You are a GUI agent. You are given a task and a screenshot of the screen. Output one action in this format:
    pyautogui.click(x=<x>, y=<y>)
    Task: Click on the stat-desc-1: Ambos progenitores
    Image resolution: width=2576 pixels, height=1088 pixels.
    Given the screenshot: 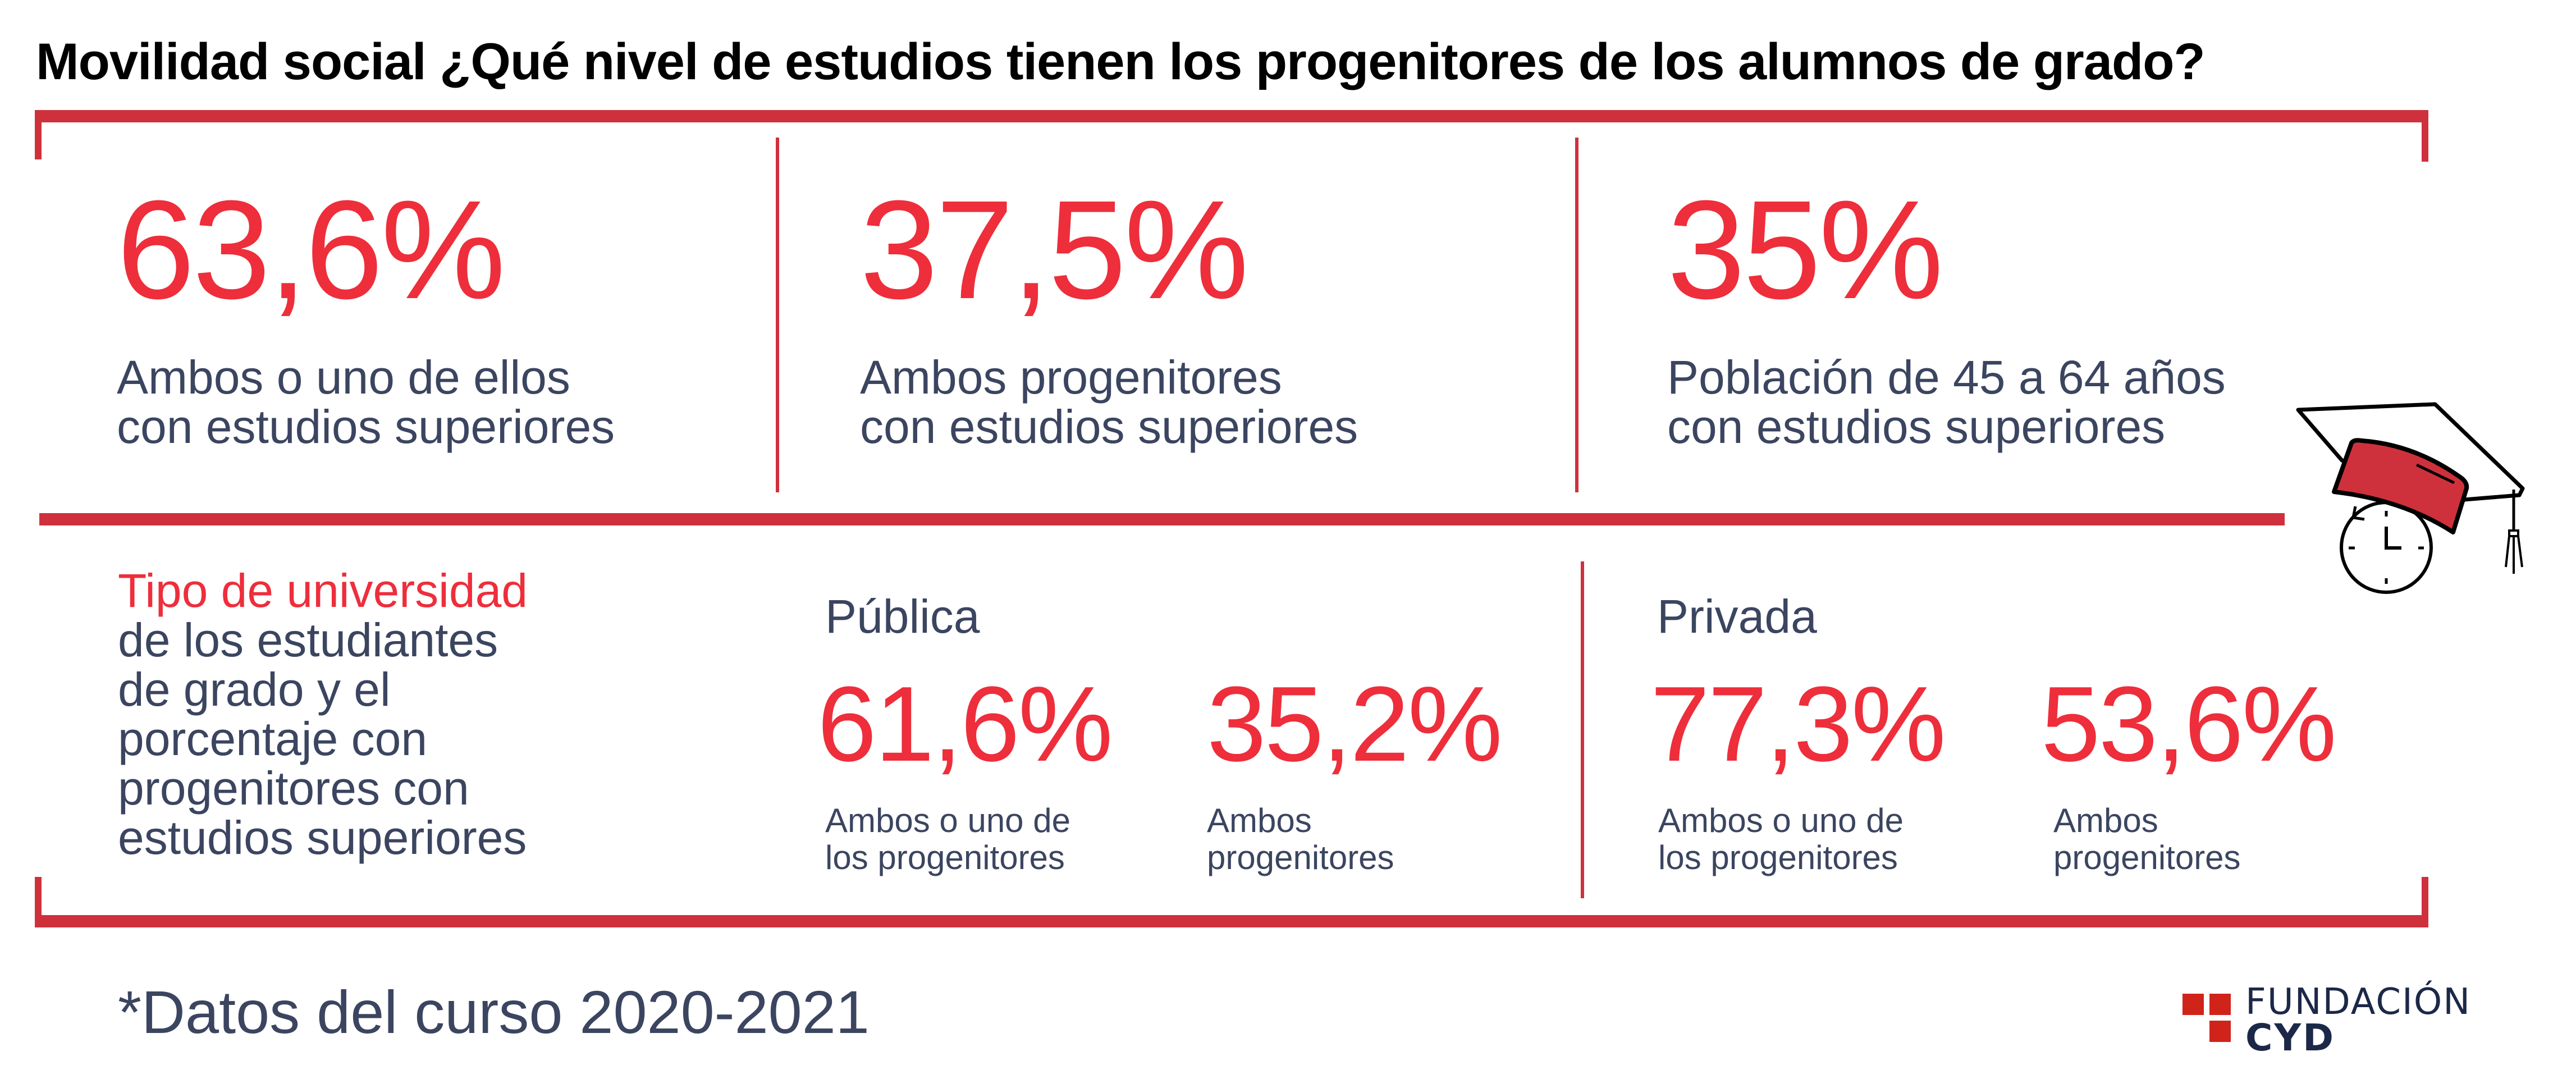 What is the action you would take?
    pyautogui.click(x=1071, y=377)
    